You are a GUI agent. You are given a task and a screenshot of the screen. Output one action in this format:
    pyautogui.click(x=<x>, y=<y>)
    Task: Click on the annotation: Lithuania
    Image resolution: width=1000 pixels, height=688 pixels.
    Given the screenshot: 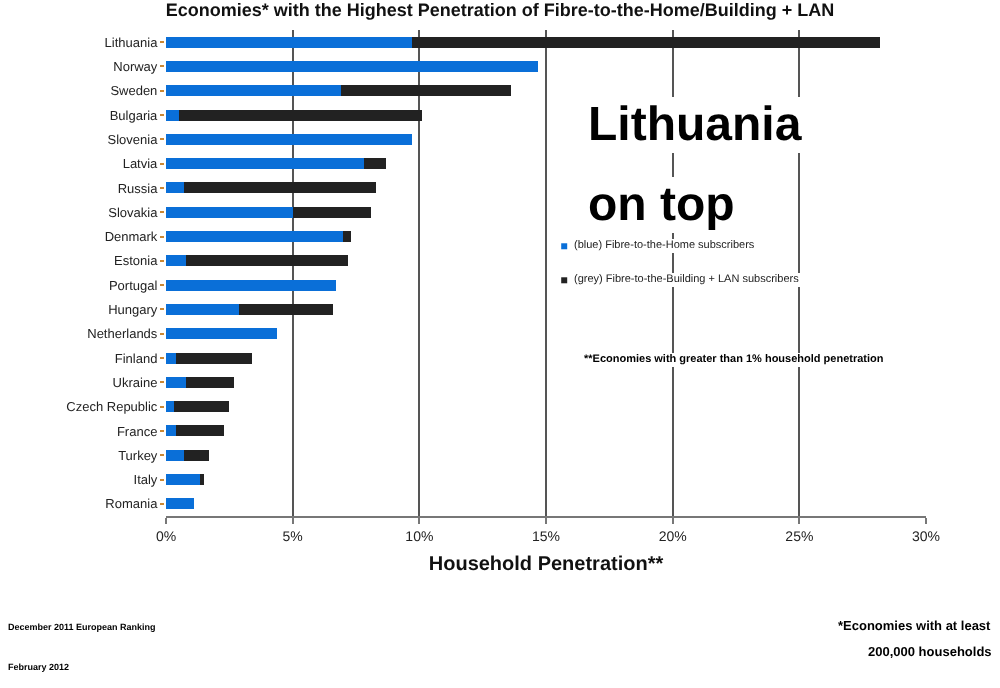 What is the action you would take?
    pyautogui.click(x=695, y=125)
    